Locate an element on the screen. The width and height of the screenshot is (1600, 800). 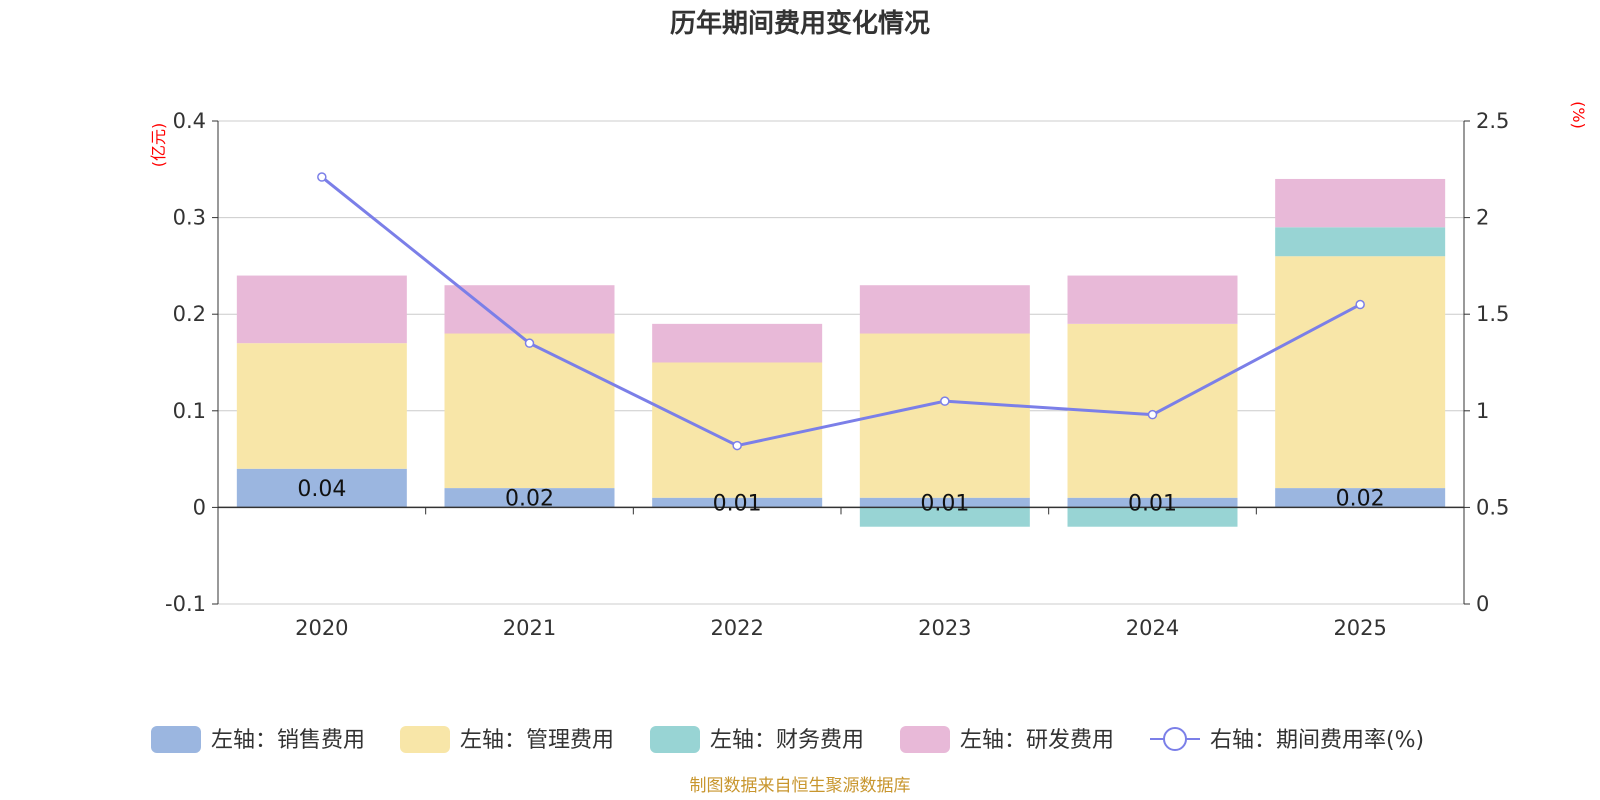
legend-label: 左轴：财务费用 is located at coordinates (787, 740).